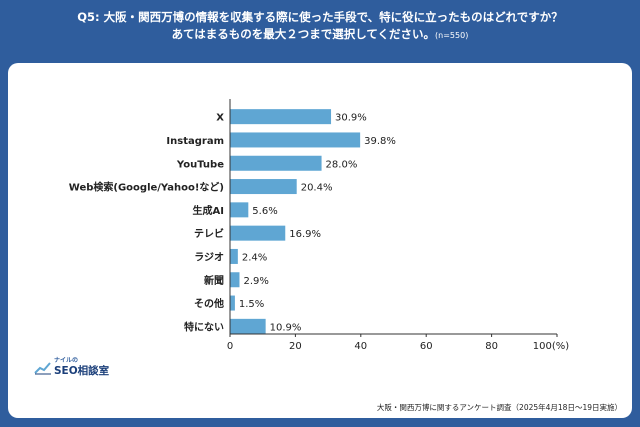 This screenshot has height=427, width=640. Describe the element at coordinates (146, 187) in the screenshot. I see `category-label: Web検索(Google/Yahoo!など)` at that location.